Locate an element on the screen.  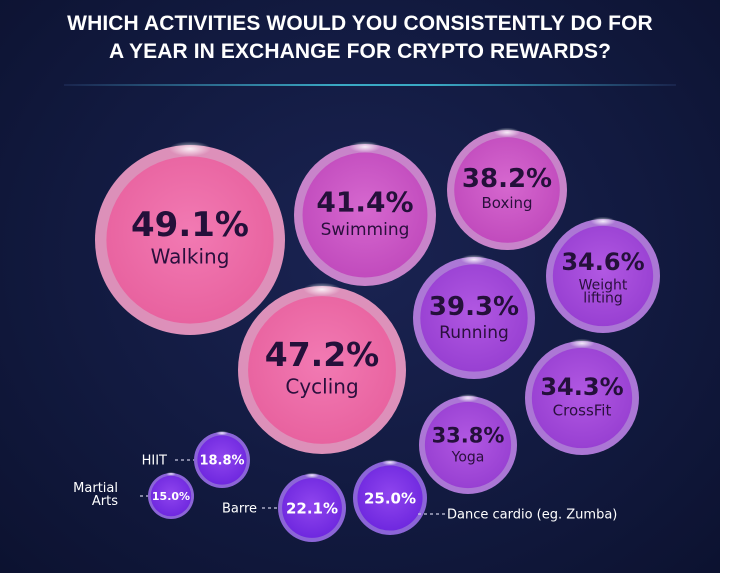
bubble-value-cycling: 47.2% is located at coordinates (322, 354).